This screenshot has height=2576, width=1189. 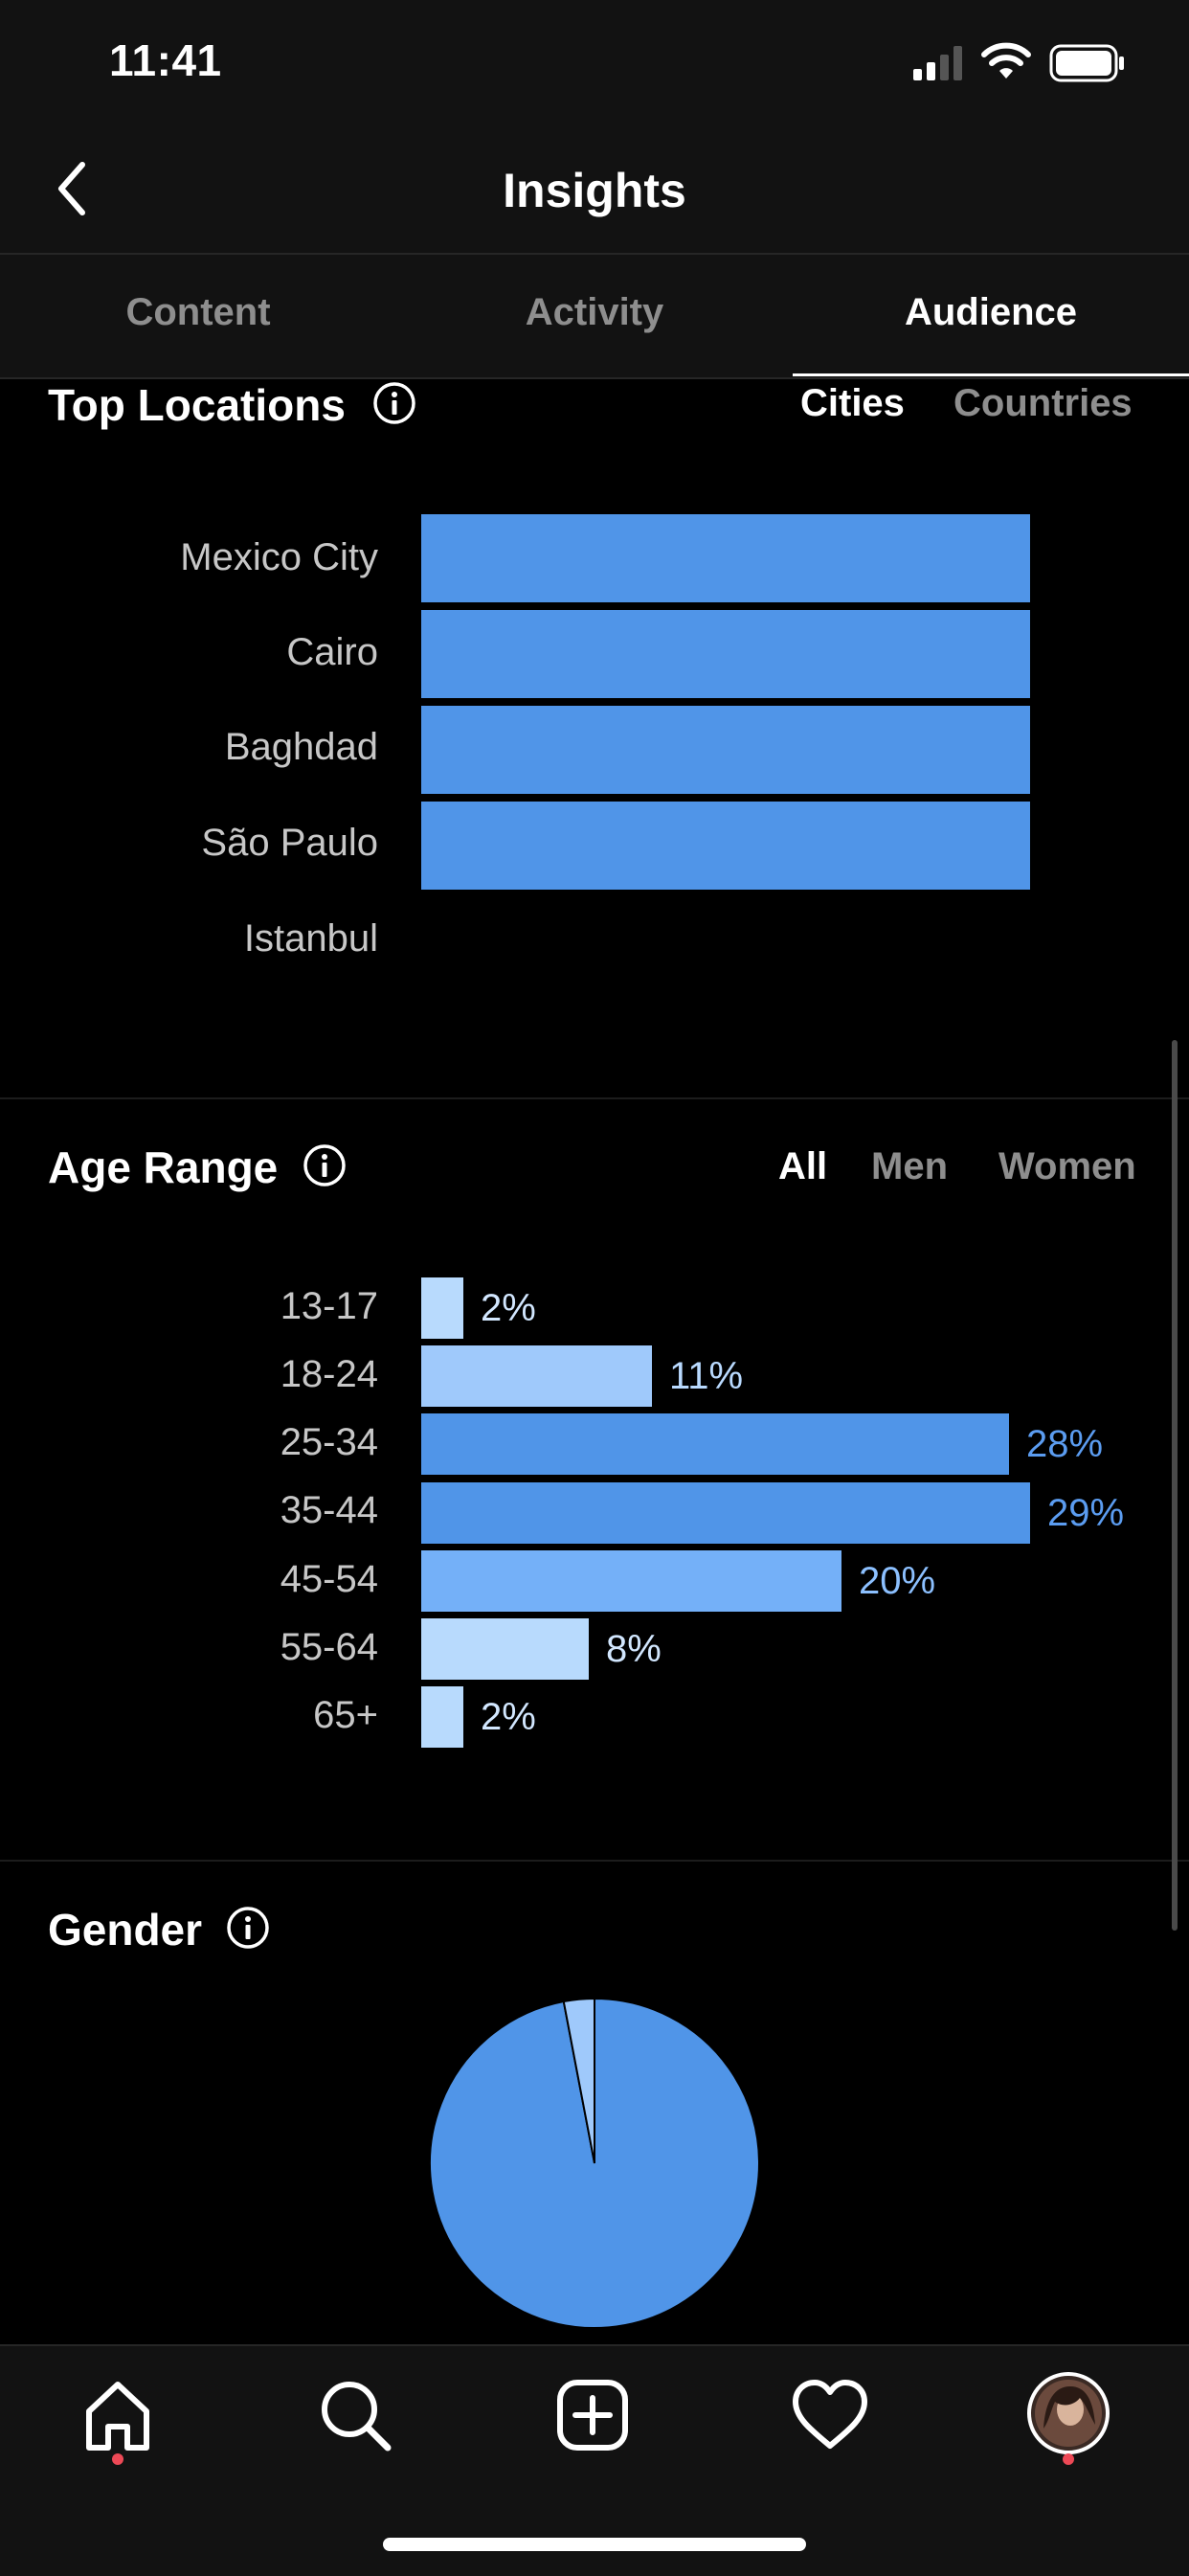 What do you see at coordinates (897, 1581) in the screenshot?
I see `age-value-label: 20%` at bounding box center [897, 1581].